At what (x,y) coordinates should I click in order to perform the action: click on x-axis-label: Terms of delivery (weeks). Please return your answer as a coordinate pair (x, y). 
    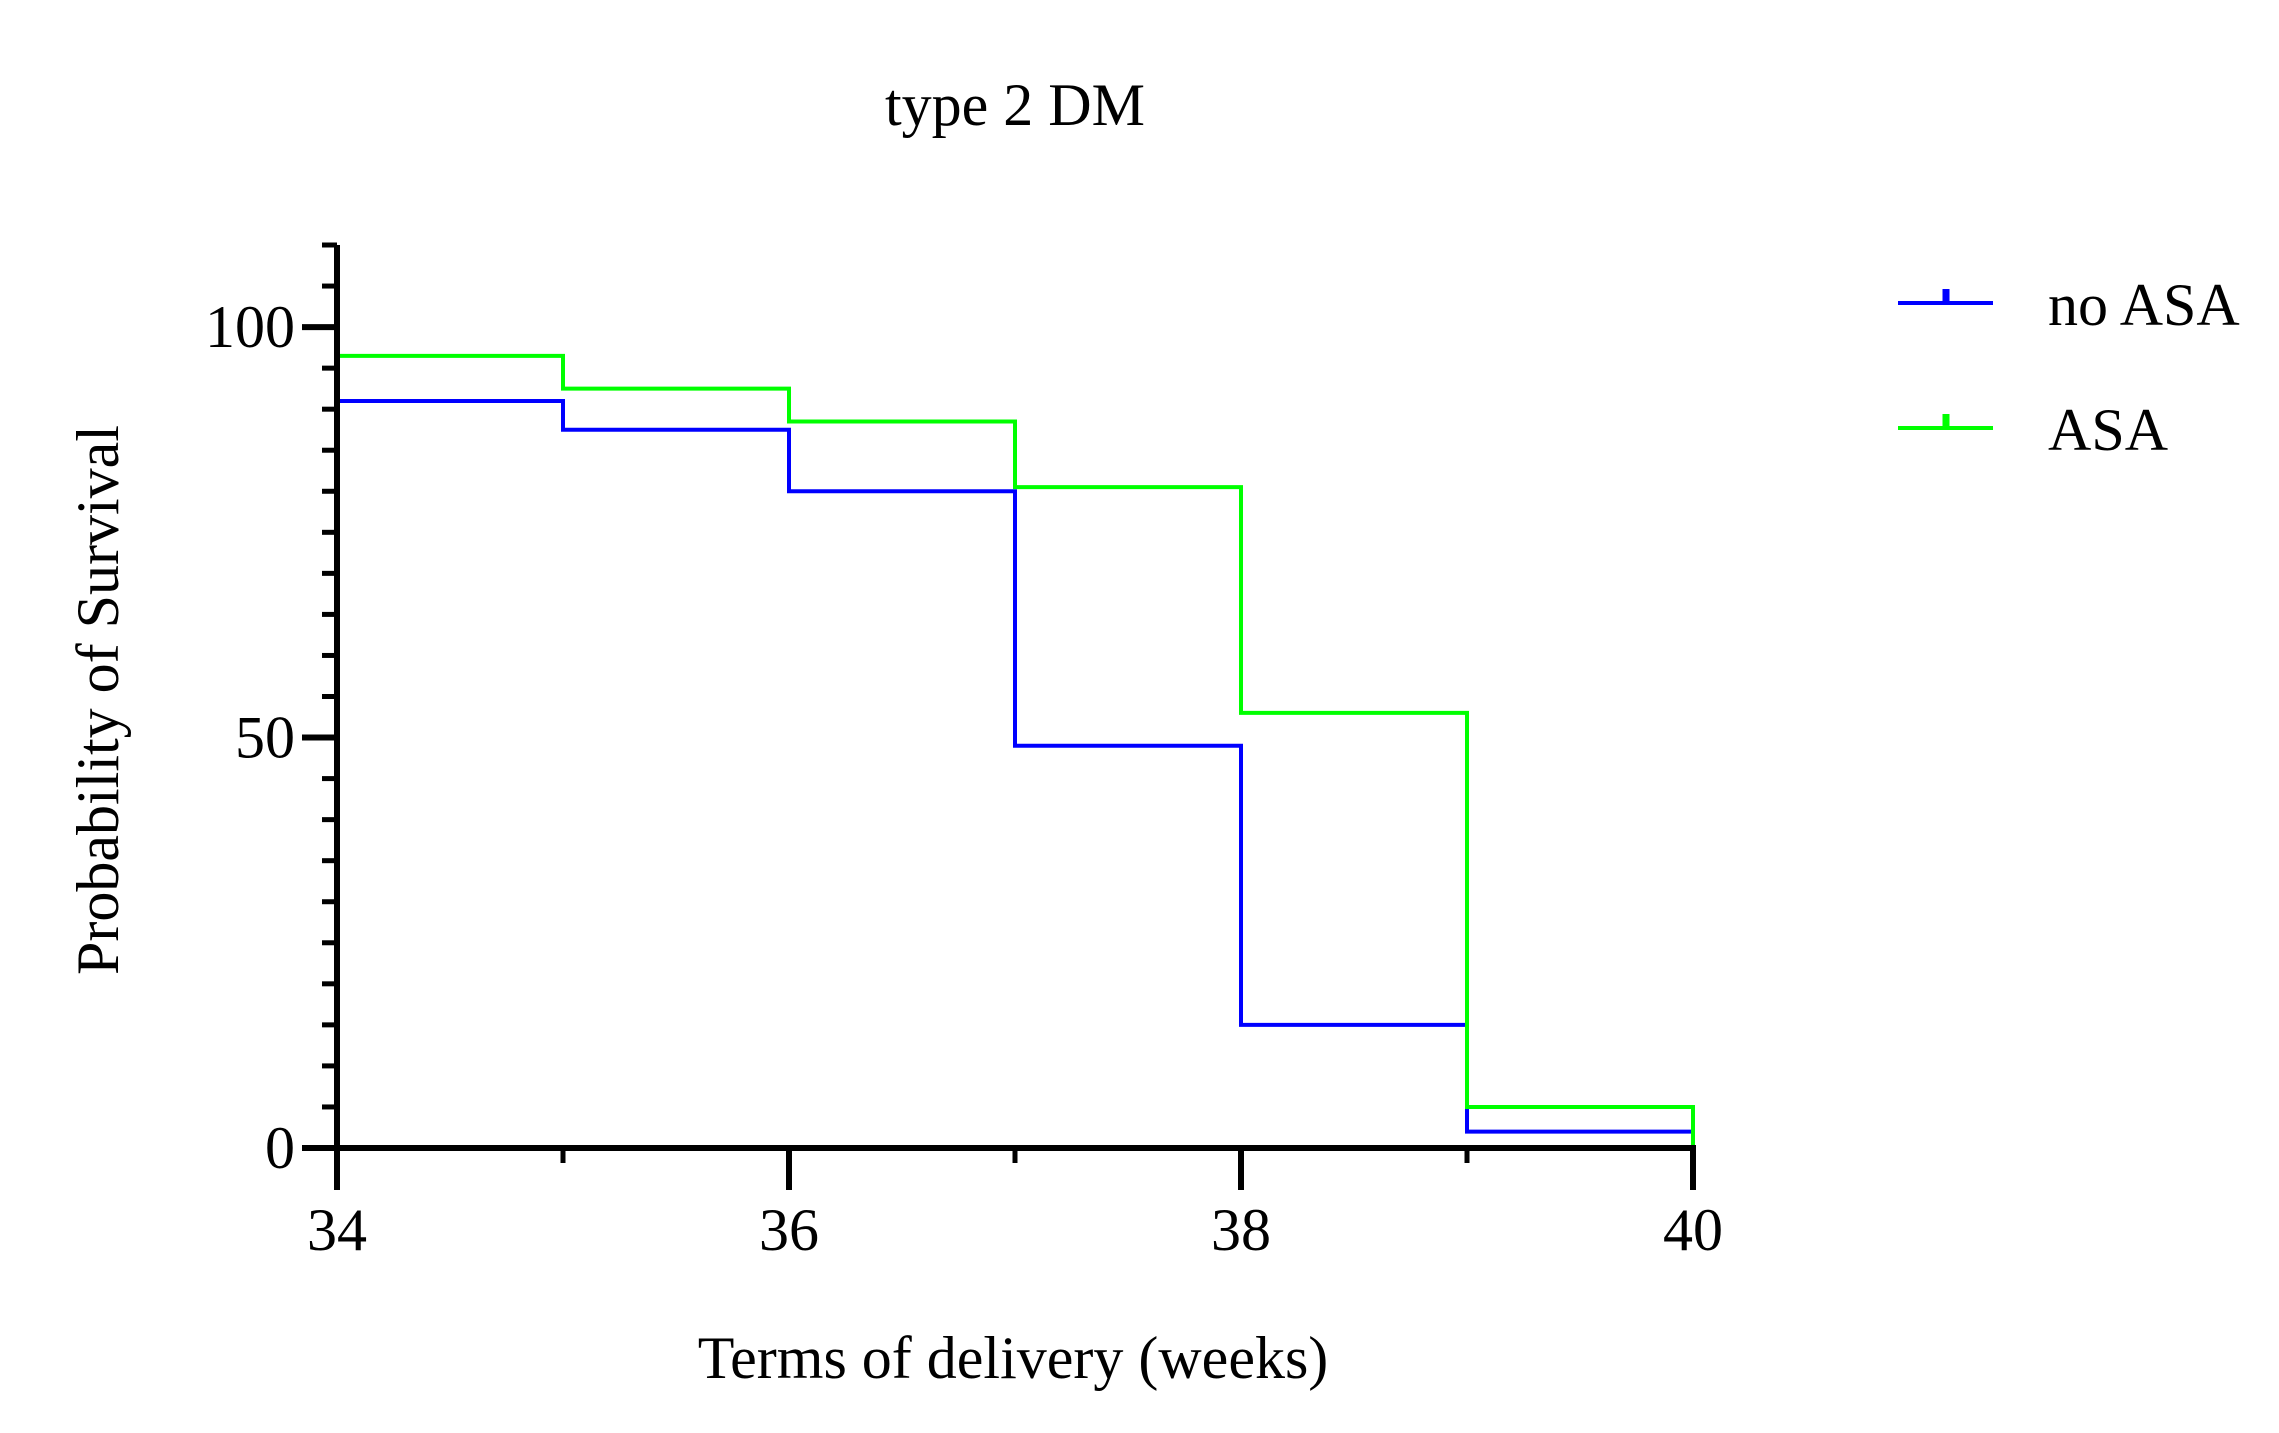
    Looking at the image, I should click on (1013, 1358).